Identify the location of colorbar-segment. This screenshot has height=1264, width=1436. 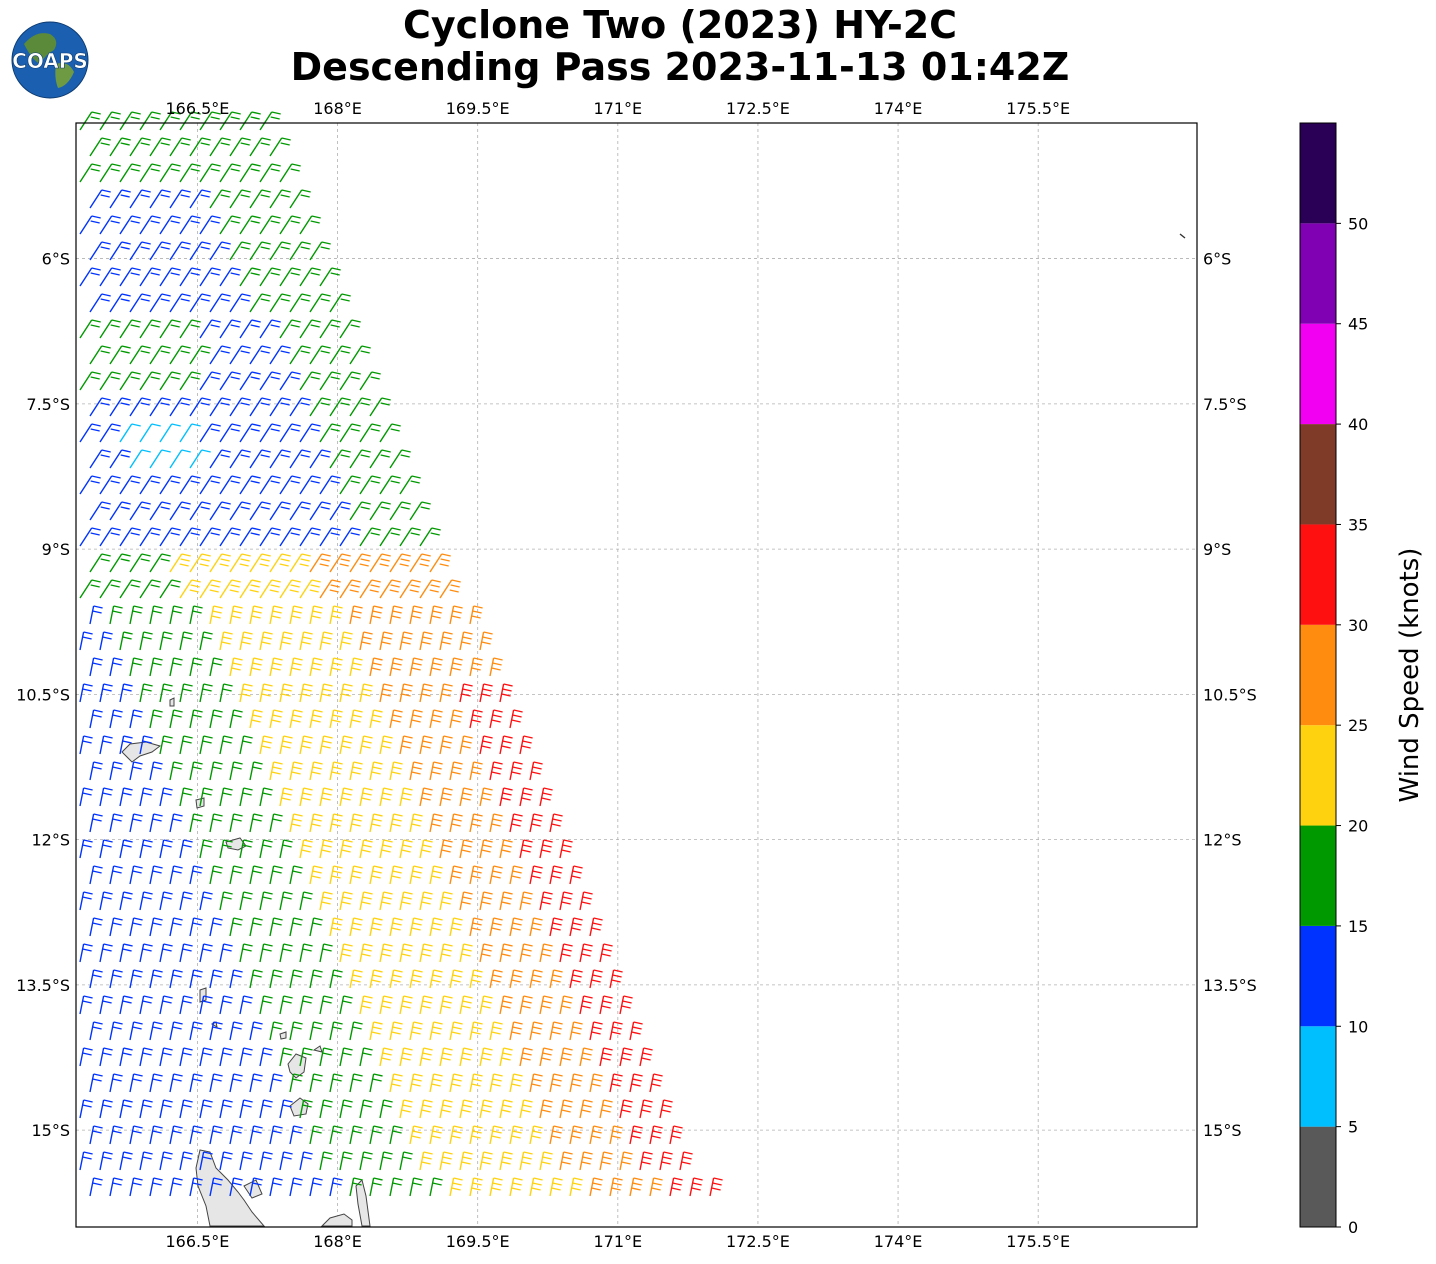
(1318, 273).